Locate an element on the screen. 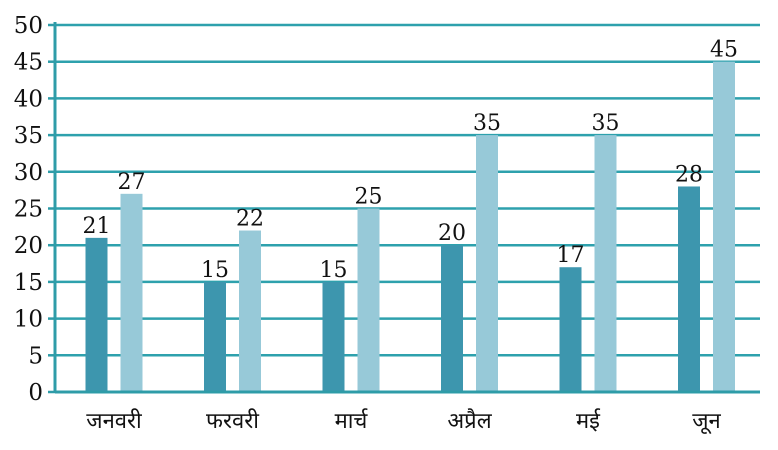  y-tick-label: 30 is located at coordinates (28, 173).